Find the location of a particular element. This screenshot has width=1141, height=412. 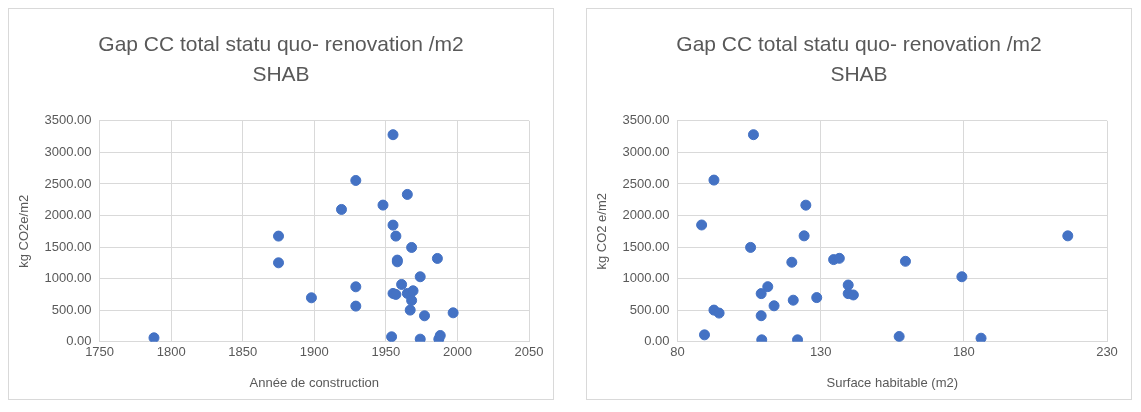

x-tick-label: 130 is located at coordinates (820, 352).